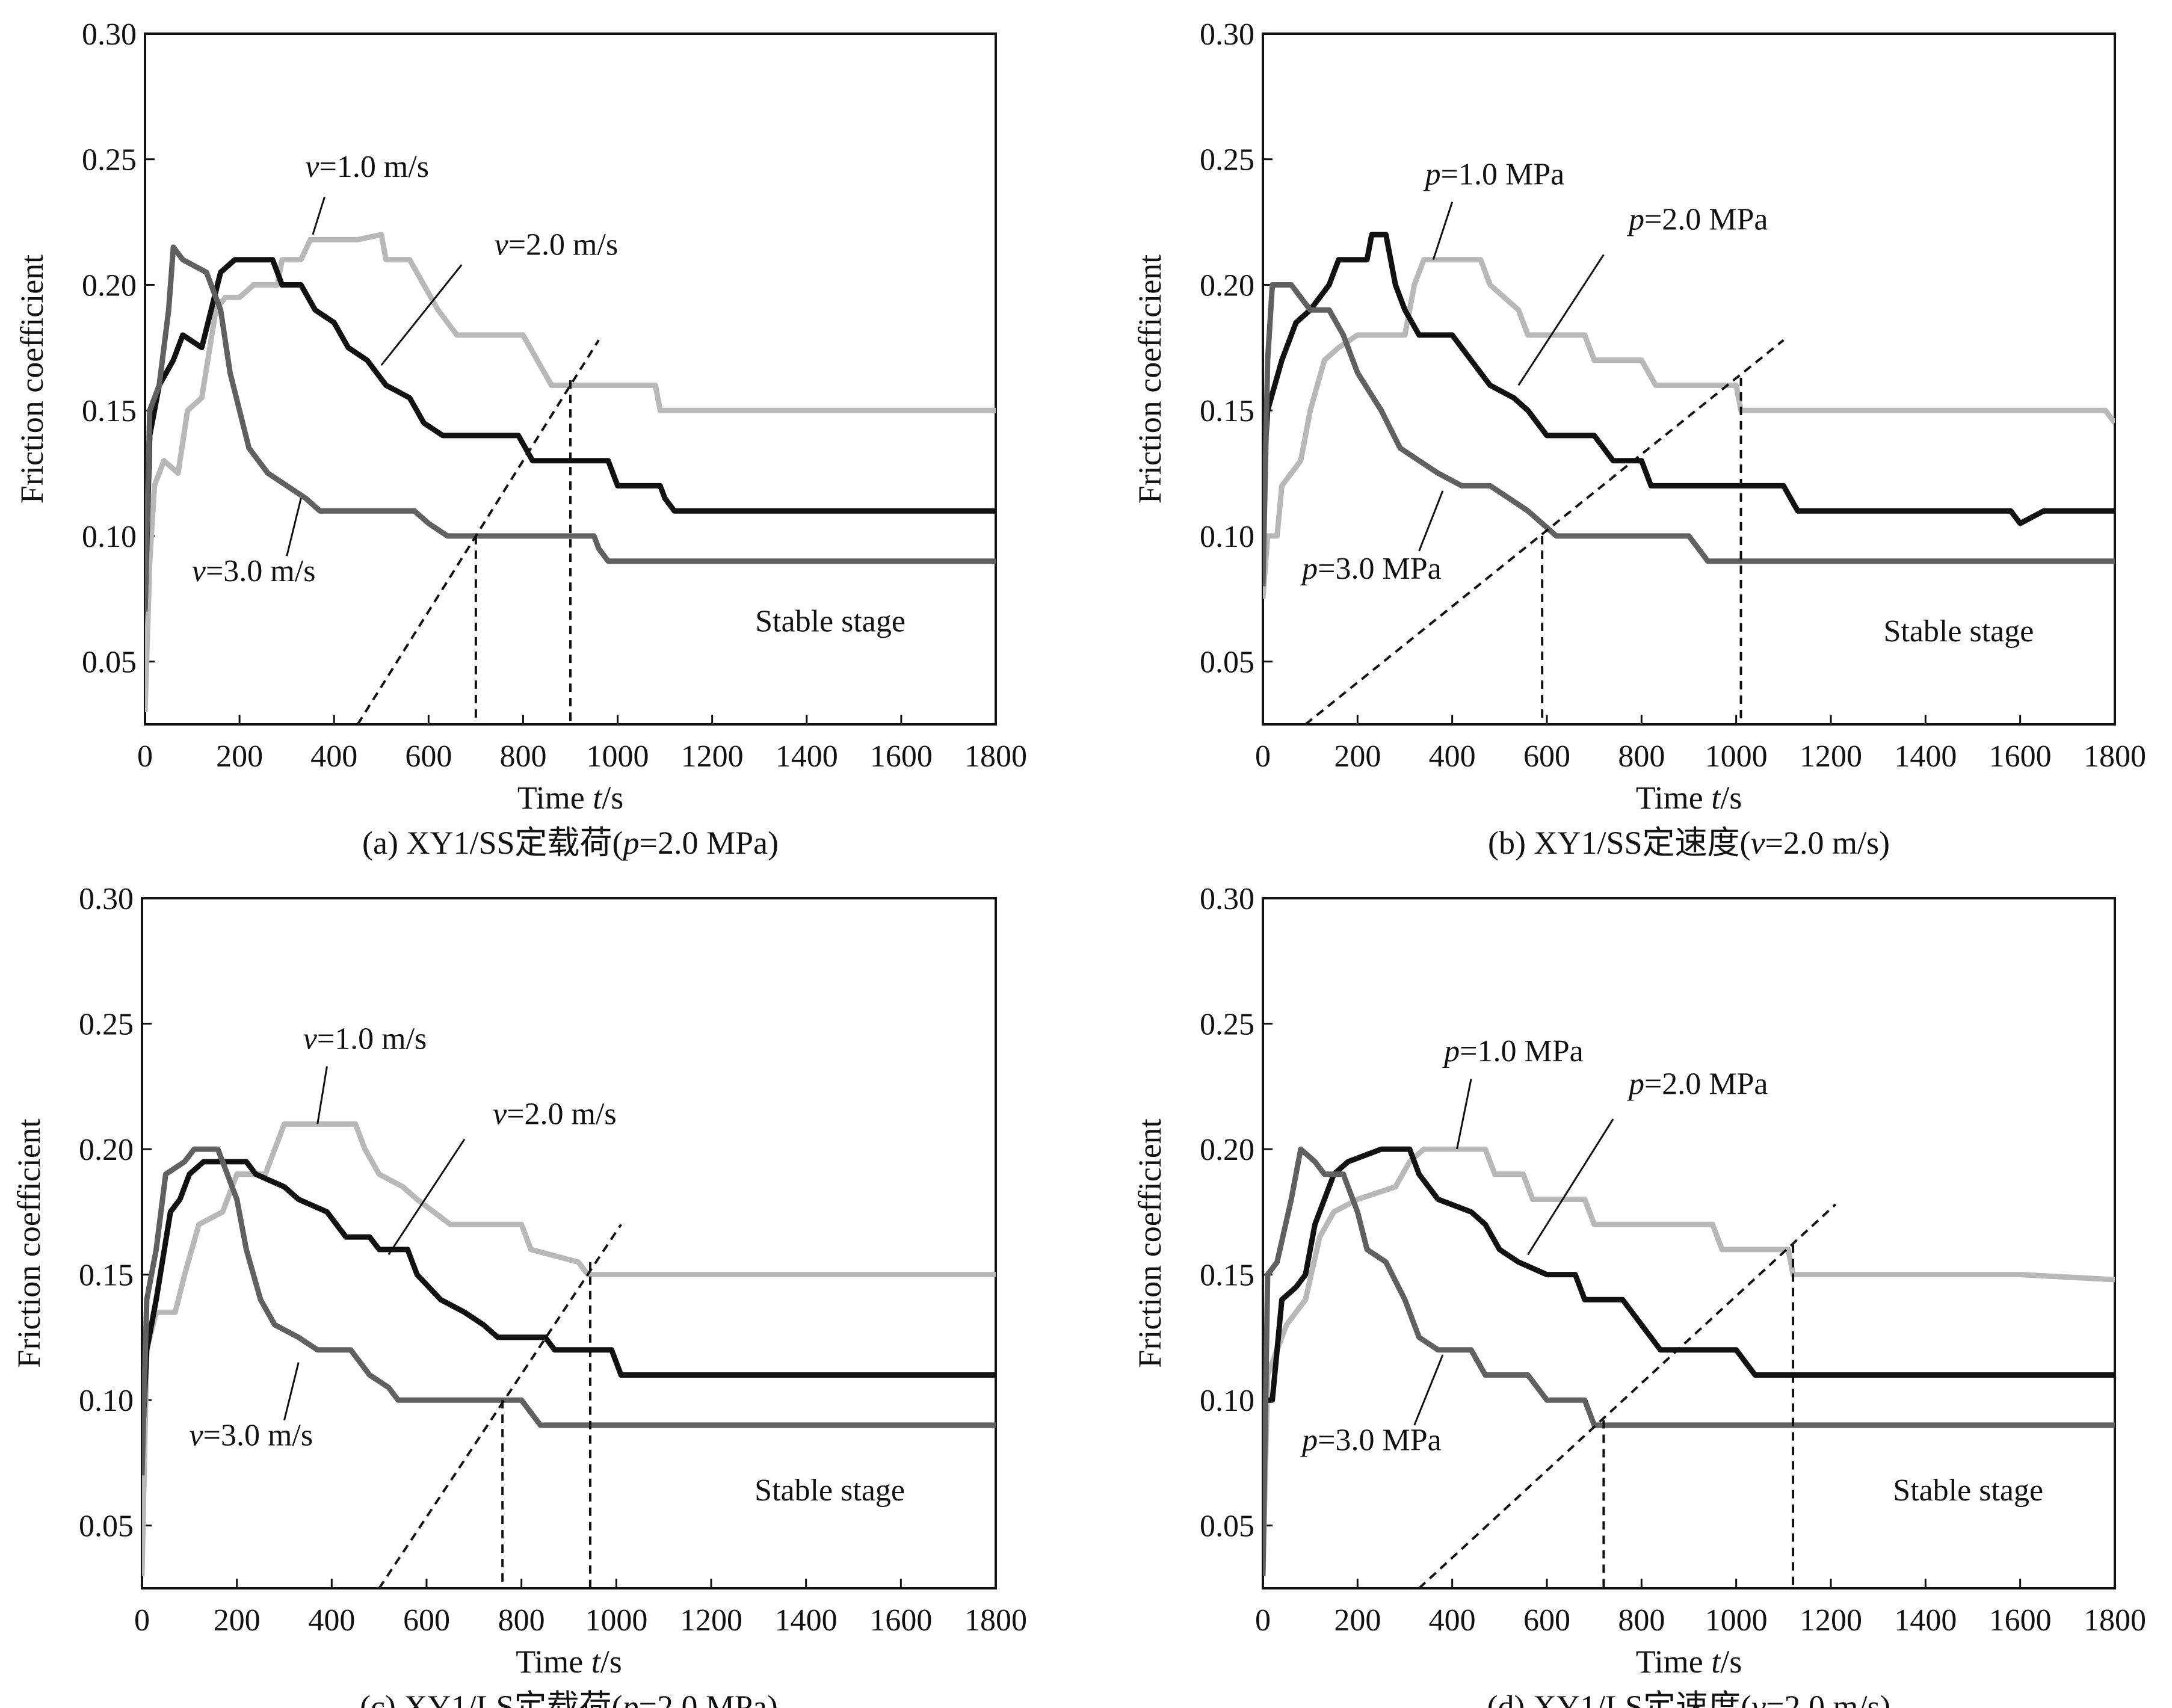 Image resolution: width=2172 pixels, height=1708 pixels. Describe the element at coordinates (1263, 1620) in the screenshot. I see `x-tick-label: 0` at that location.